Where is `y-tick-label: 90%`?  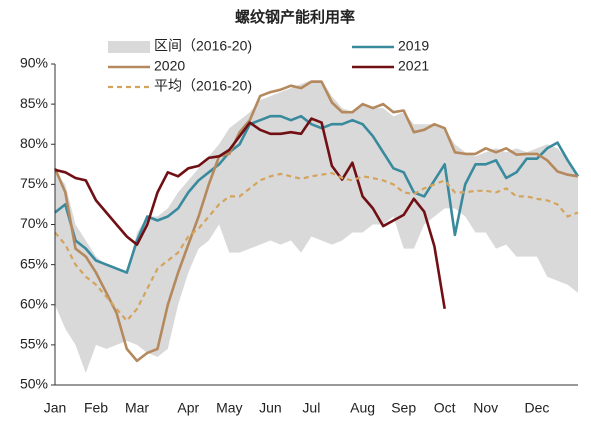 y-tick-label: 90% is located at coordinates (34, 63).